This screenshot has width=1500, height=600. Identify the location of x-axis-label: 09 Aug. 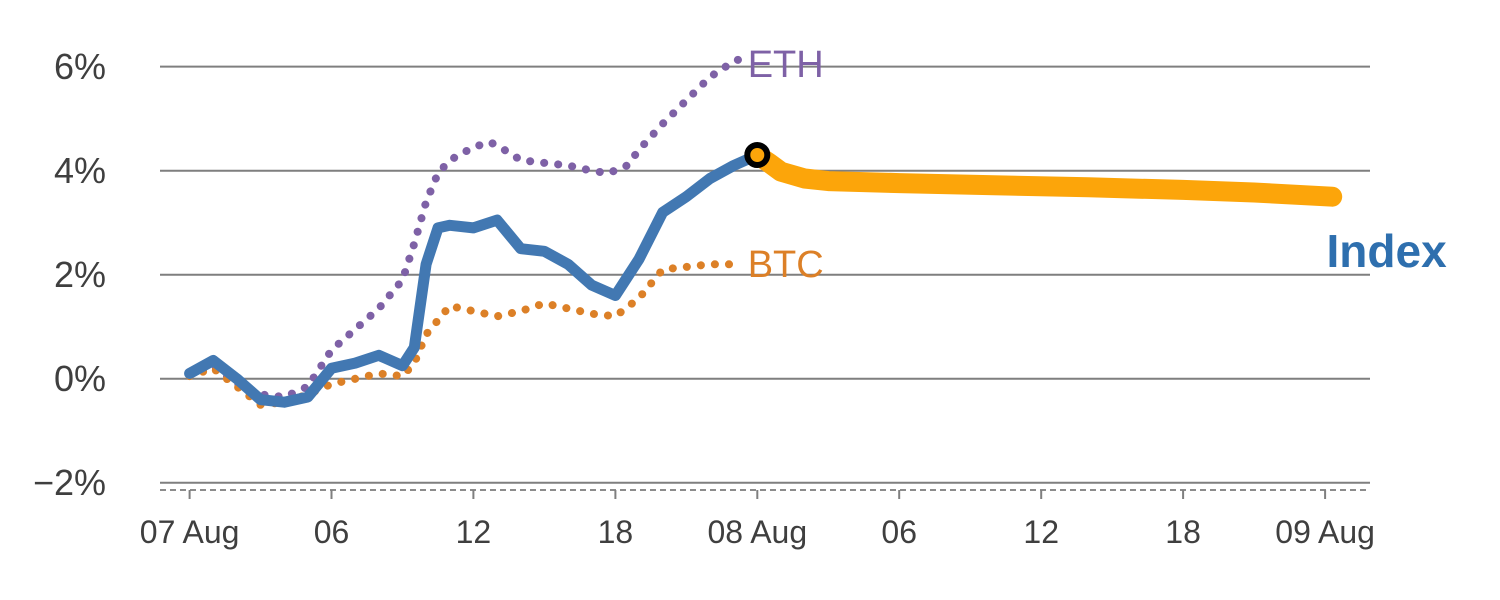
(1325, 532).